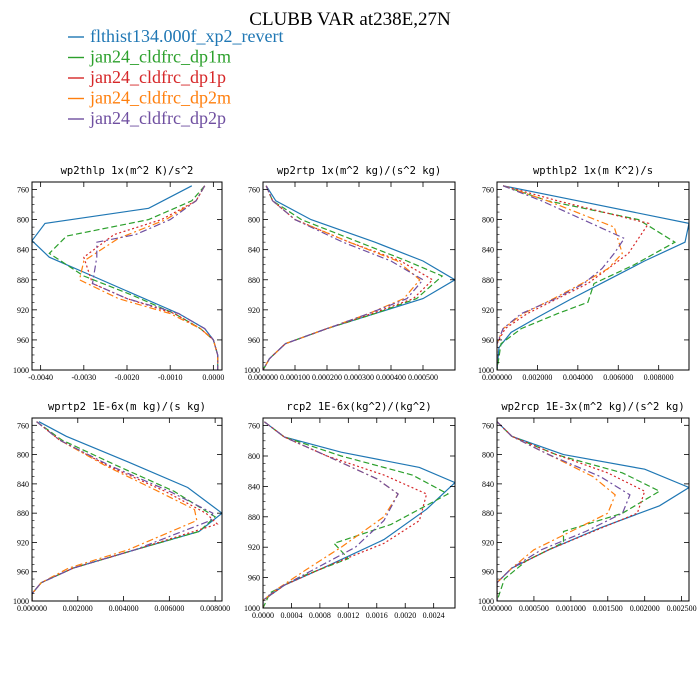 This screenshot has height=700, width=700. Describe the element at coordinates (157, 118) in the screenshot. I see `legend-label: jan24_cldfrc_dp2p` at that location.